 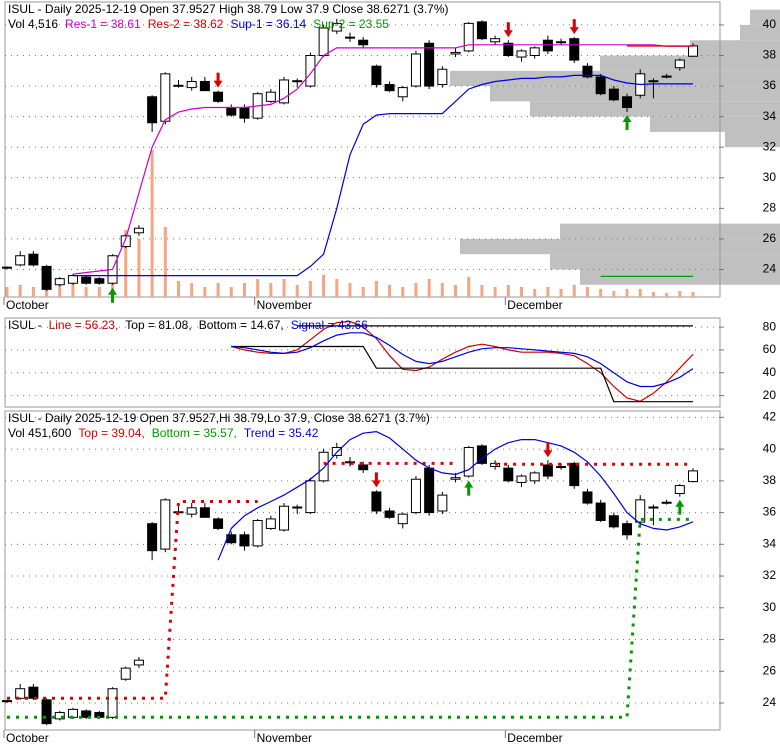 I want to click on y-tick-label: 38, so click(x=770, y=480).